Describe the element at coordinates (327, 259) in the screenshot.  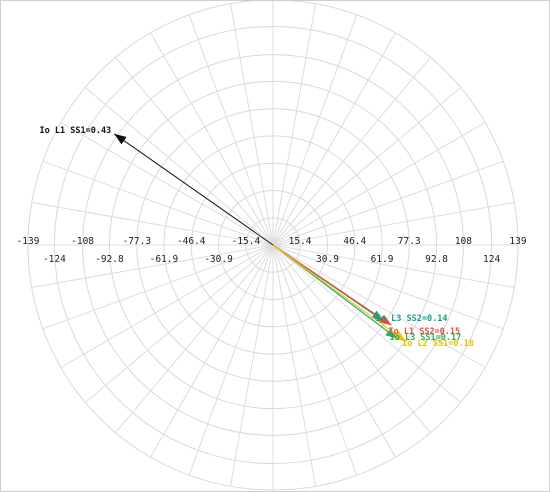
I see `tick-label-bottom: 30.9` at that location.